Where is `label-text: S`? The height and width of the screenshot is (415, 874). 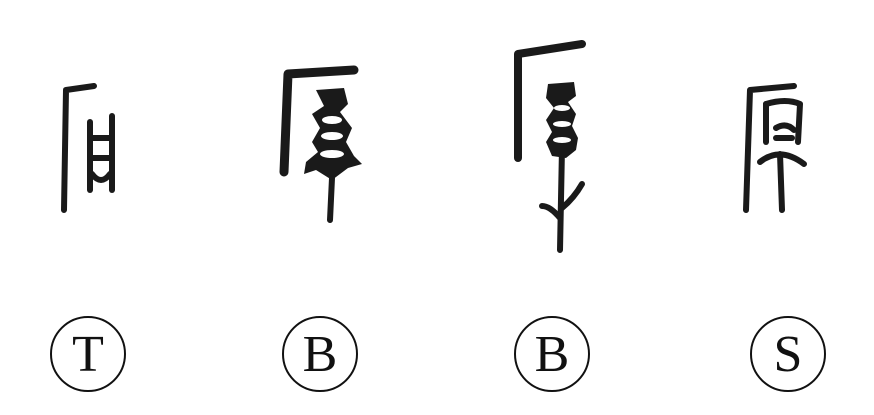
label-text: S is located at coordinates (788, 354).